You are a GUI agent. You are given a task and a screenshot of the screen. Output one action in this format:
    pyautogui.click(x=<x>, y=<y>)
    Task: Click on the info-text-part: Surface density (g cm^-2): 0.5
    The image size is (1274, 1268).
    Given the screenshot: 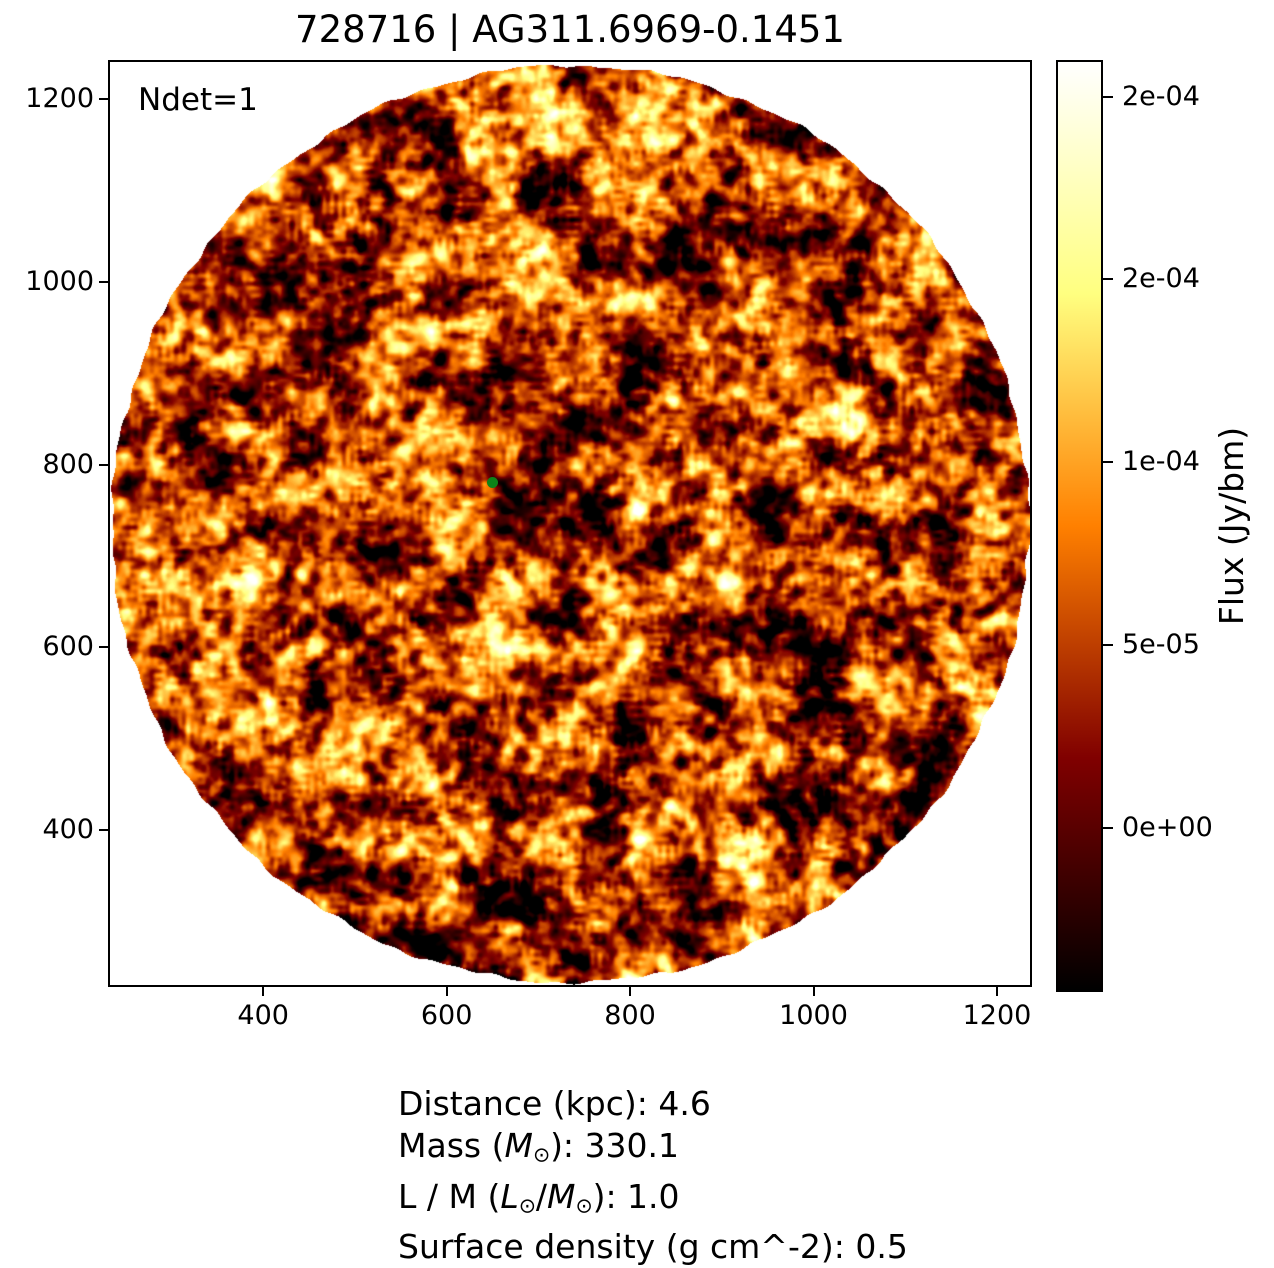 What is the action you would take?
    pyautogui.click(x=653, y=1246)
    